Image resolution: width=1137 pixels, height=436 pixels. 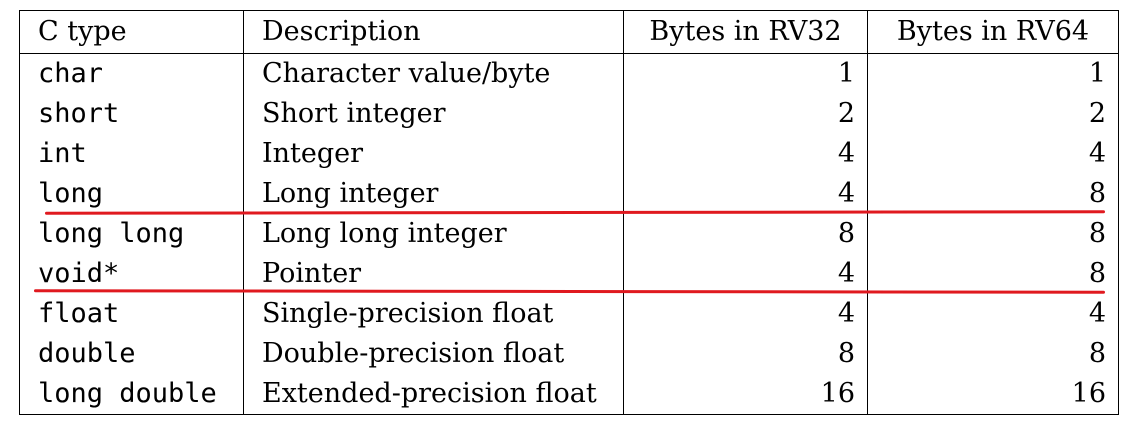 What do you see at coordinates (745, 73) in the screenshot?
I see `rv32-bytes-cell: 1` at bounding box center [745, 73].